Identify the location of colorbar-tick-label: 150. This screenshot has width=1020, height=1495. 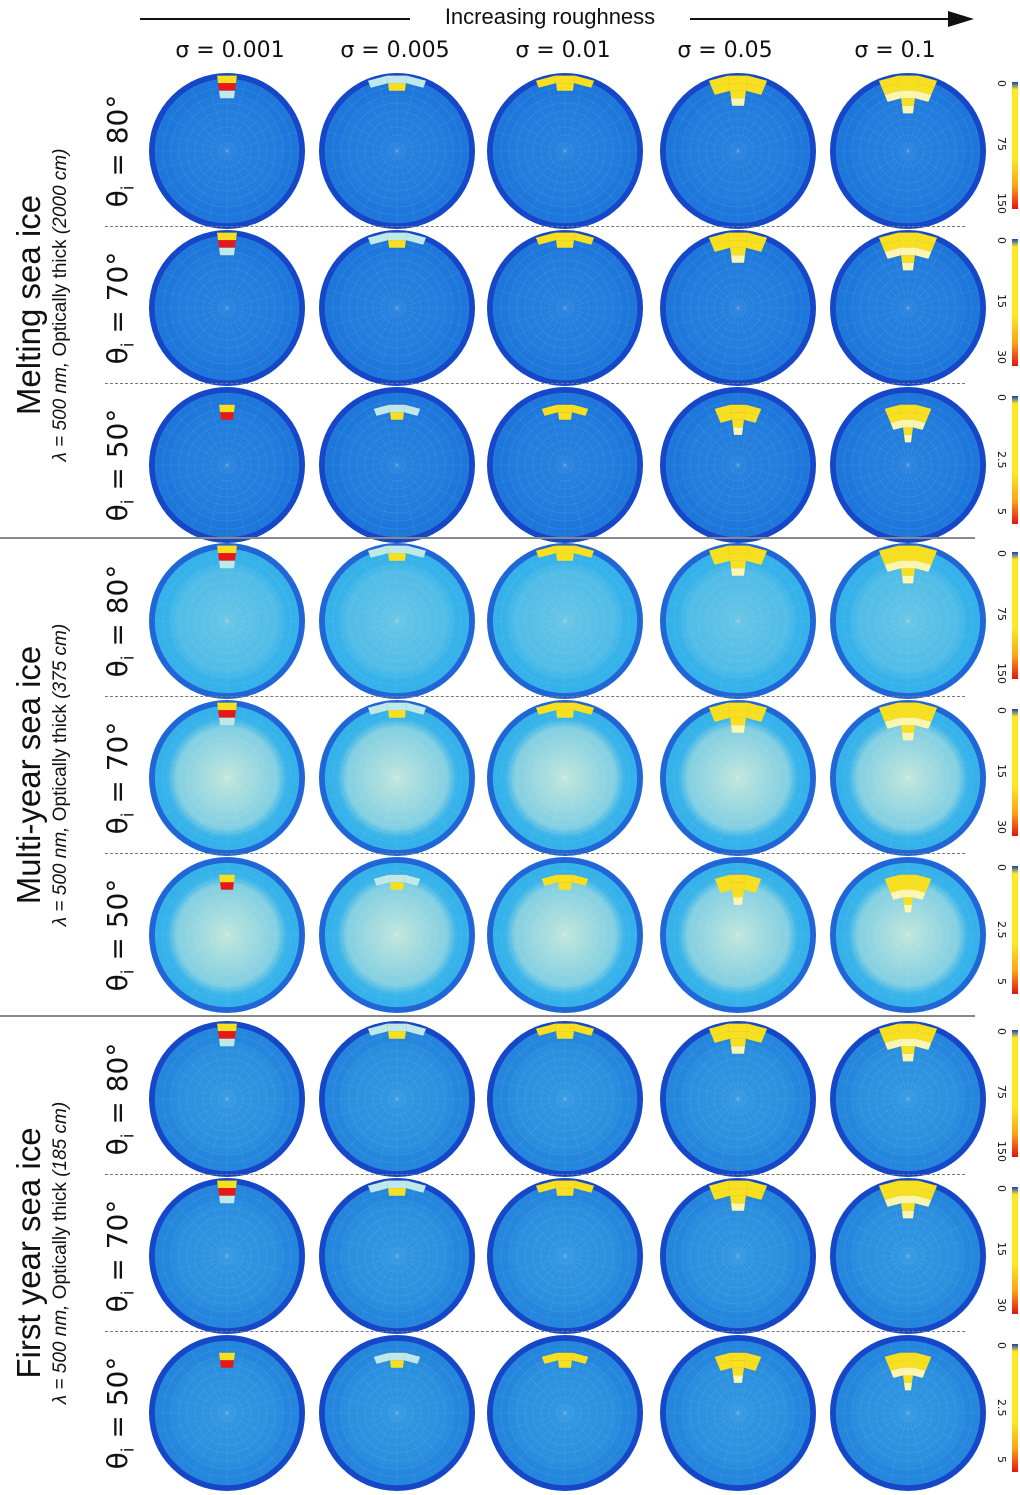
(1001, 203).